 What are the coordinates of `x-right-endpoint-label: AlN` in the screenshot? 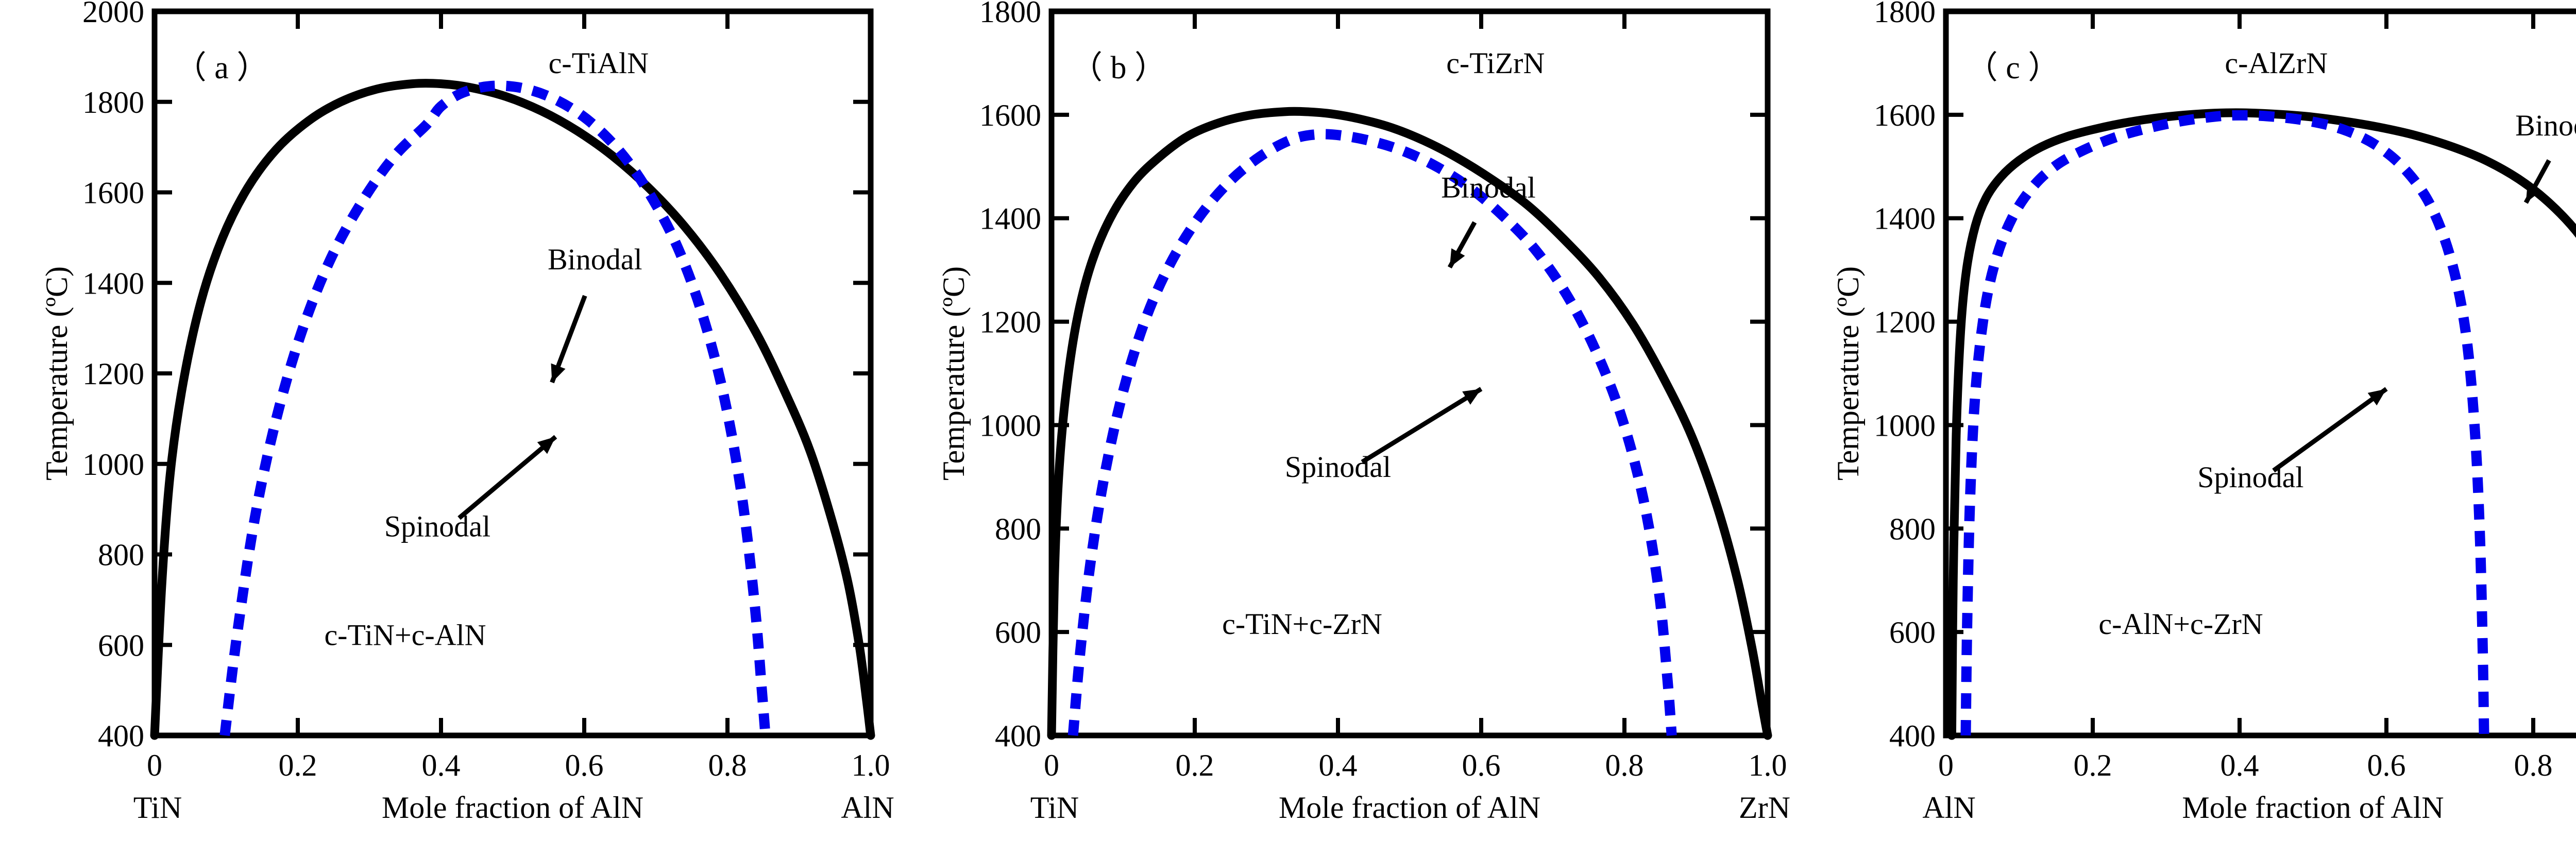 It's located at (867, 808).